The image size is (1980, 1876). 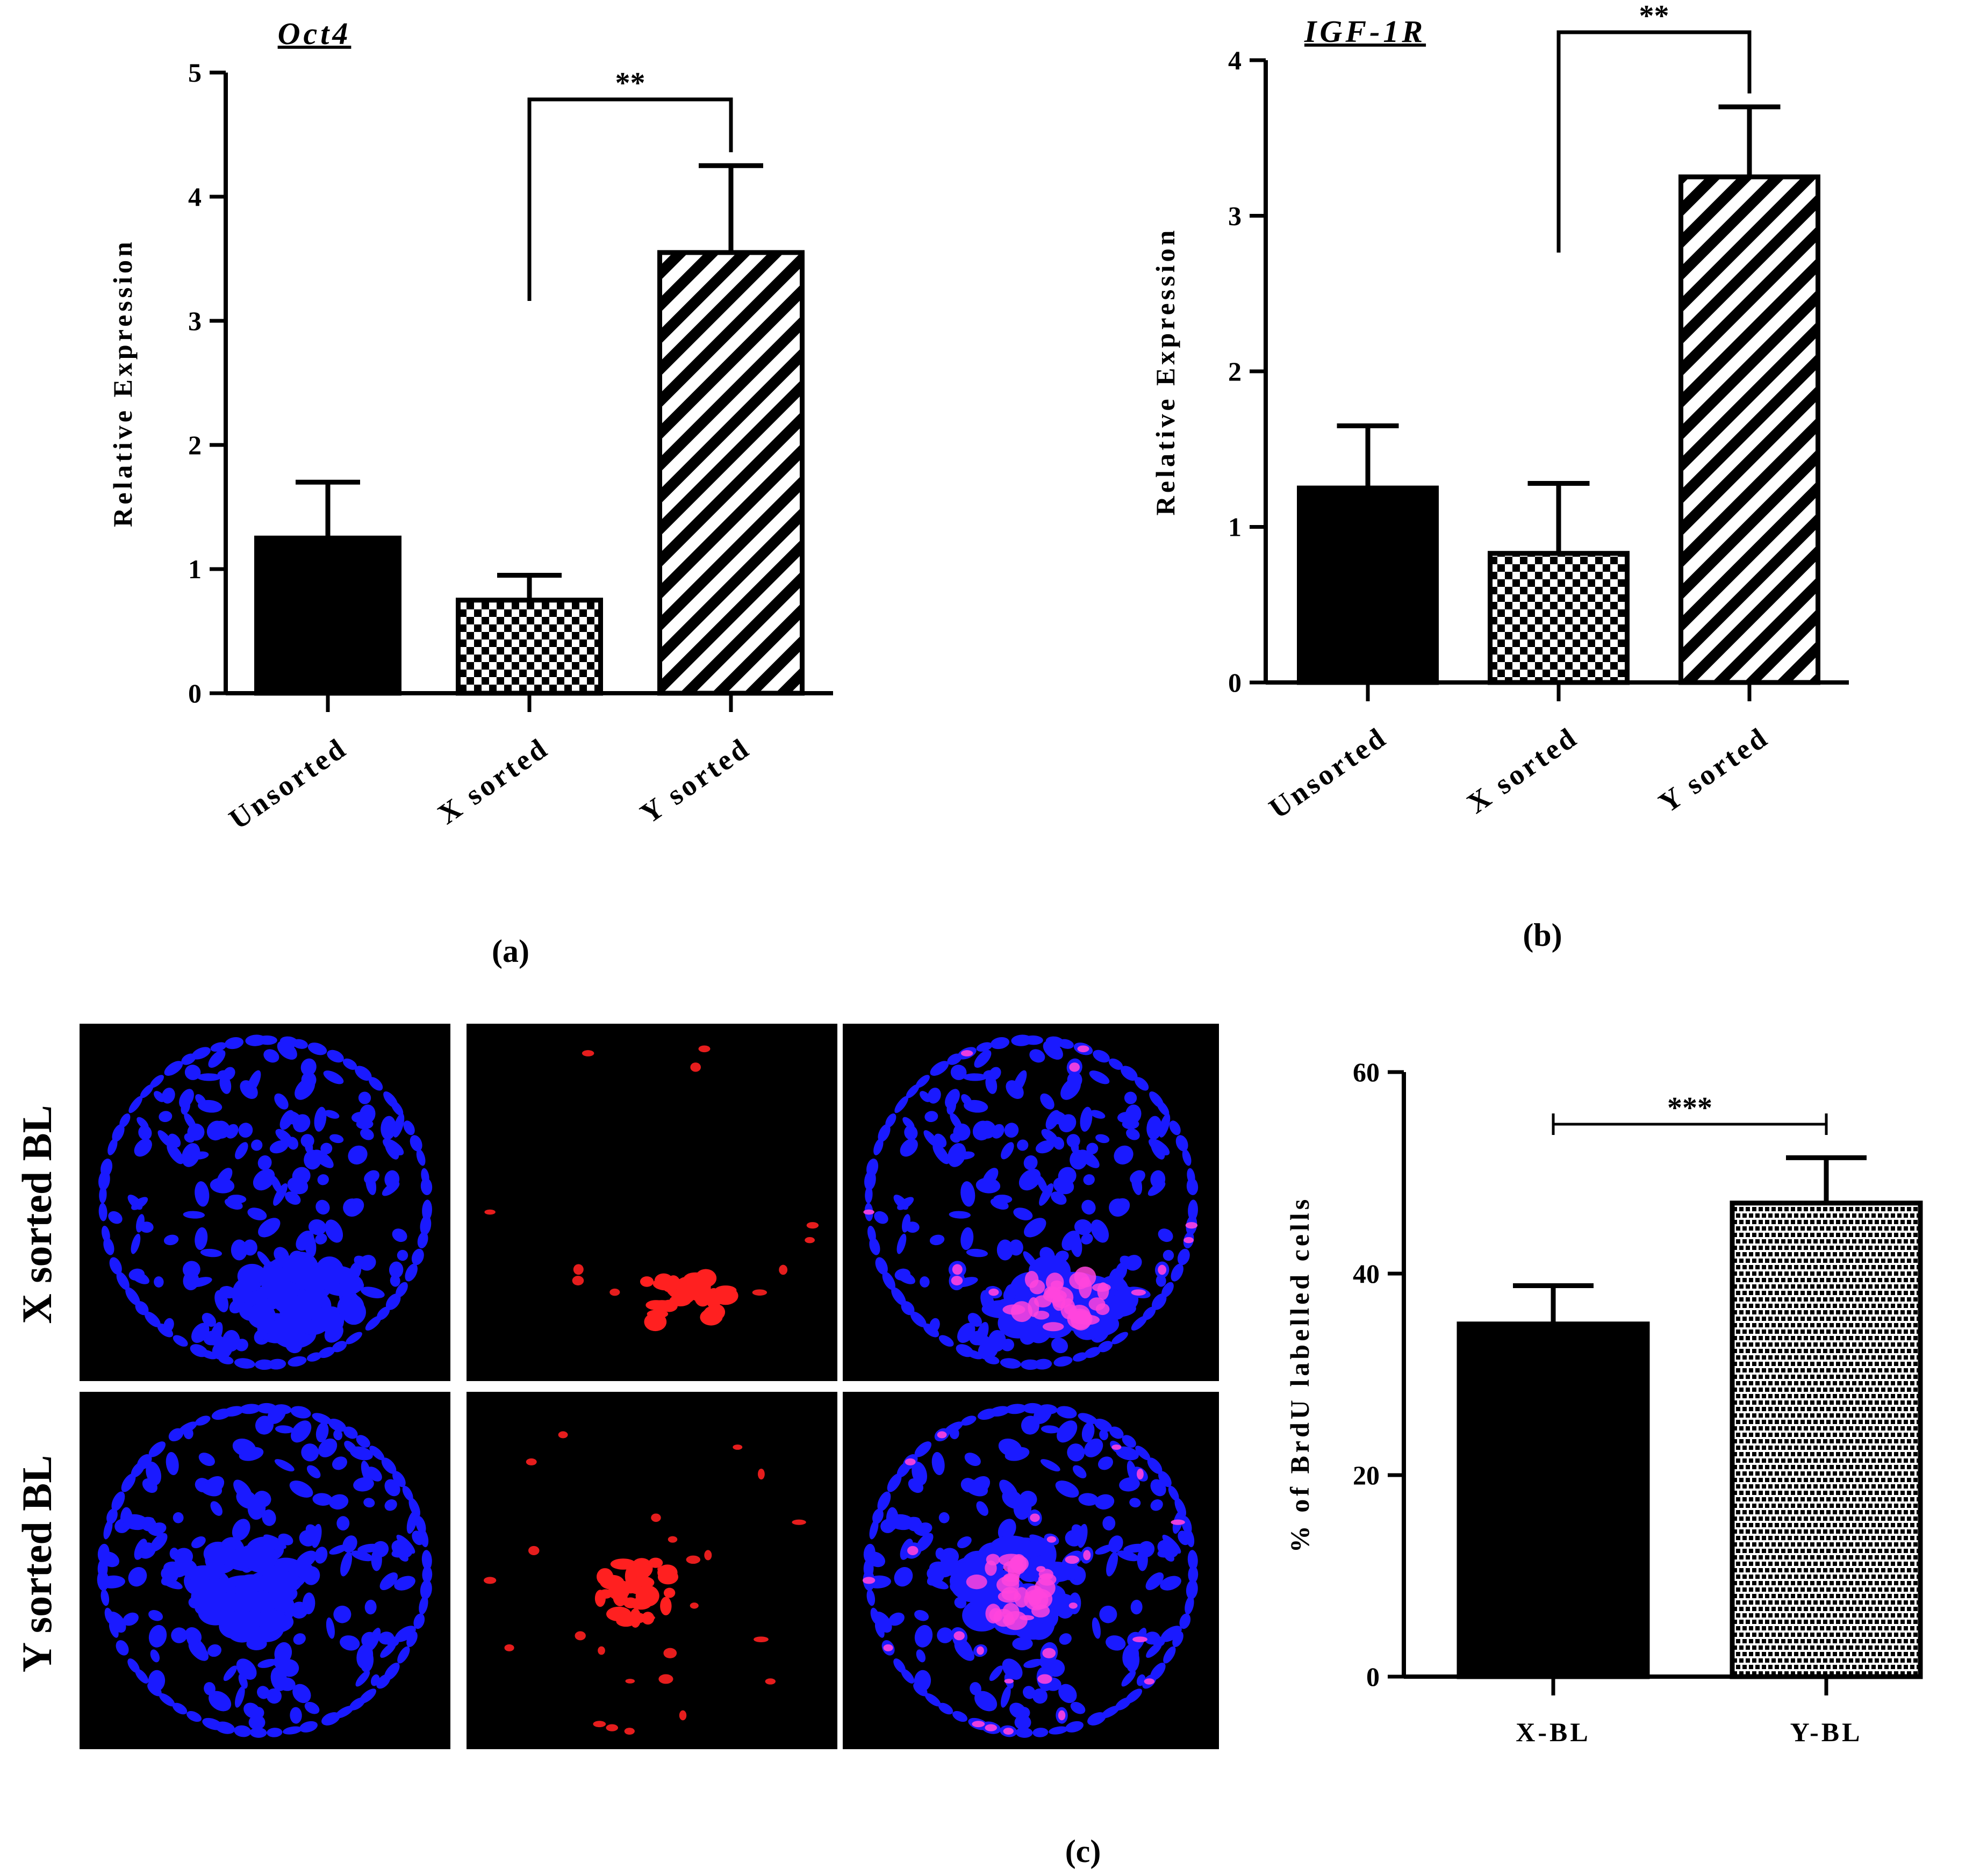 What do you see at coordinates (1235, 527) in the screenshot?
I see `y-tick-label: 1` at bounding box center [1235, 527].